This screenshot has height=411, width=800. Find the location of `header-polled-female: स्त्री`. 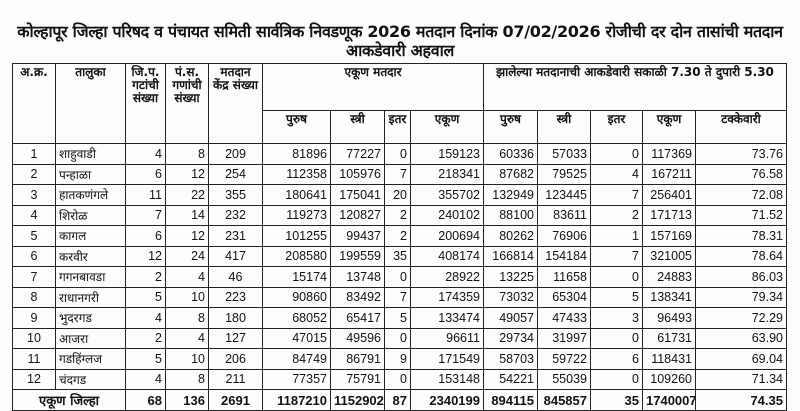

header-polled-female: स्त्री is located at coordinates (564, 127).